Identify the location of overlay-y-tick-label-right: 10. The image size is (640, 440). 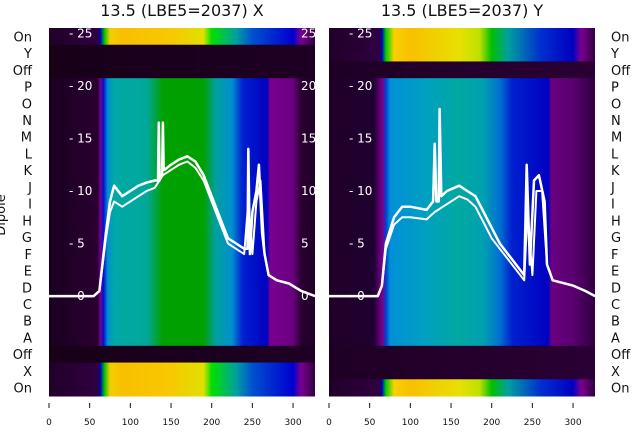
(308, 191).